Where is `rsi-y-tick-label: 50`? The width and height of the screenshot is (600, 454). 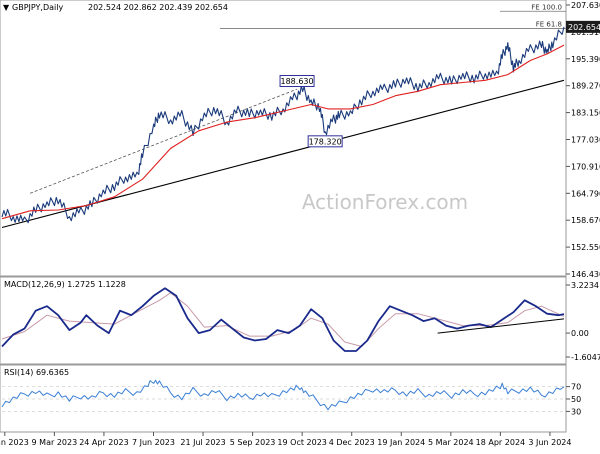
rsi-y-tick-label: 50 is located at coordinates (576, 399).